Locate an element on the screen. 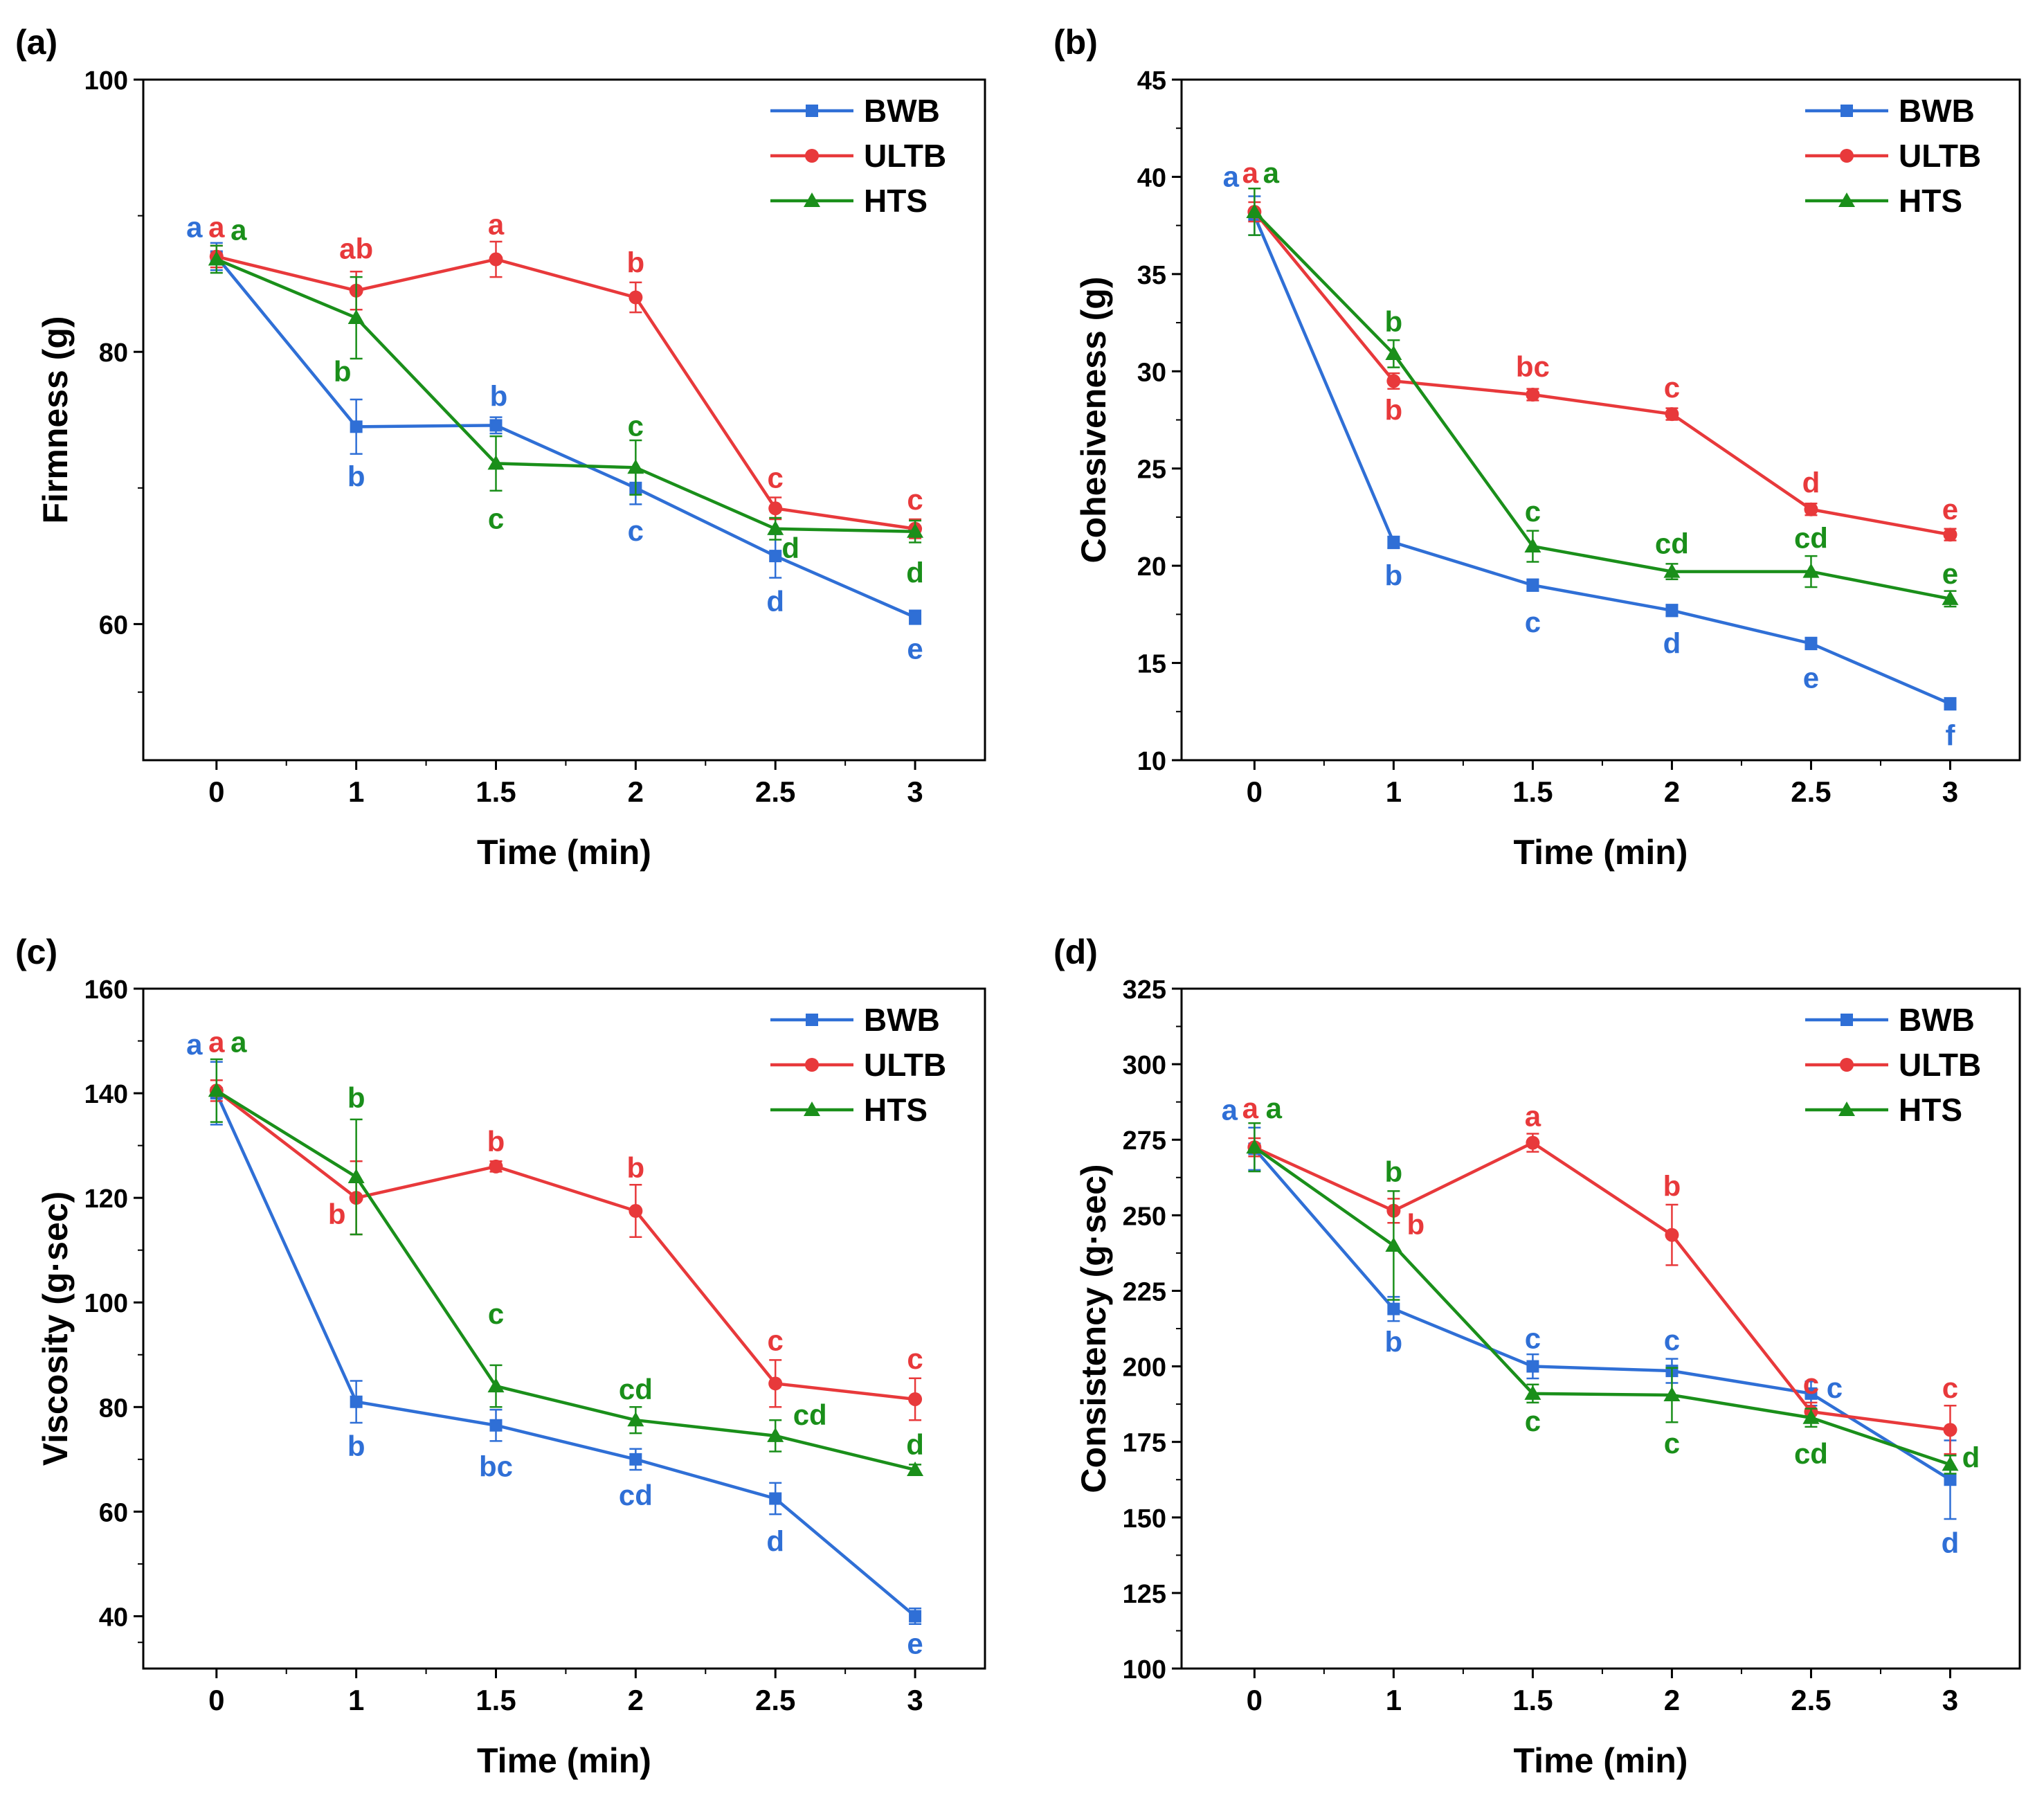  y-tick-label: 140 is located at coordinates (106, 1094).